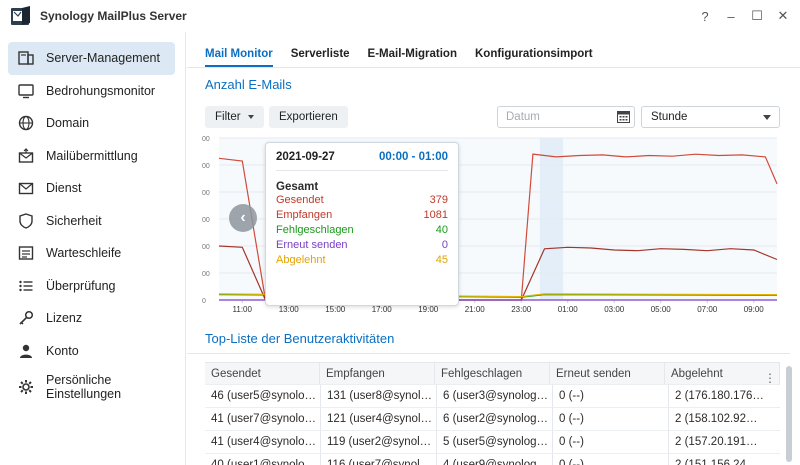 The width and height of the screenshot is (800, 465). Describe the element at coordinates (438, 200) in the screenshot. I see `tooltip-row-value: 379` at that location.